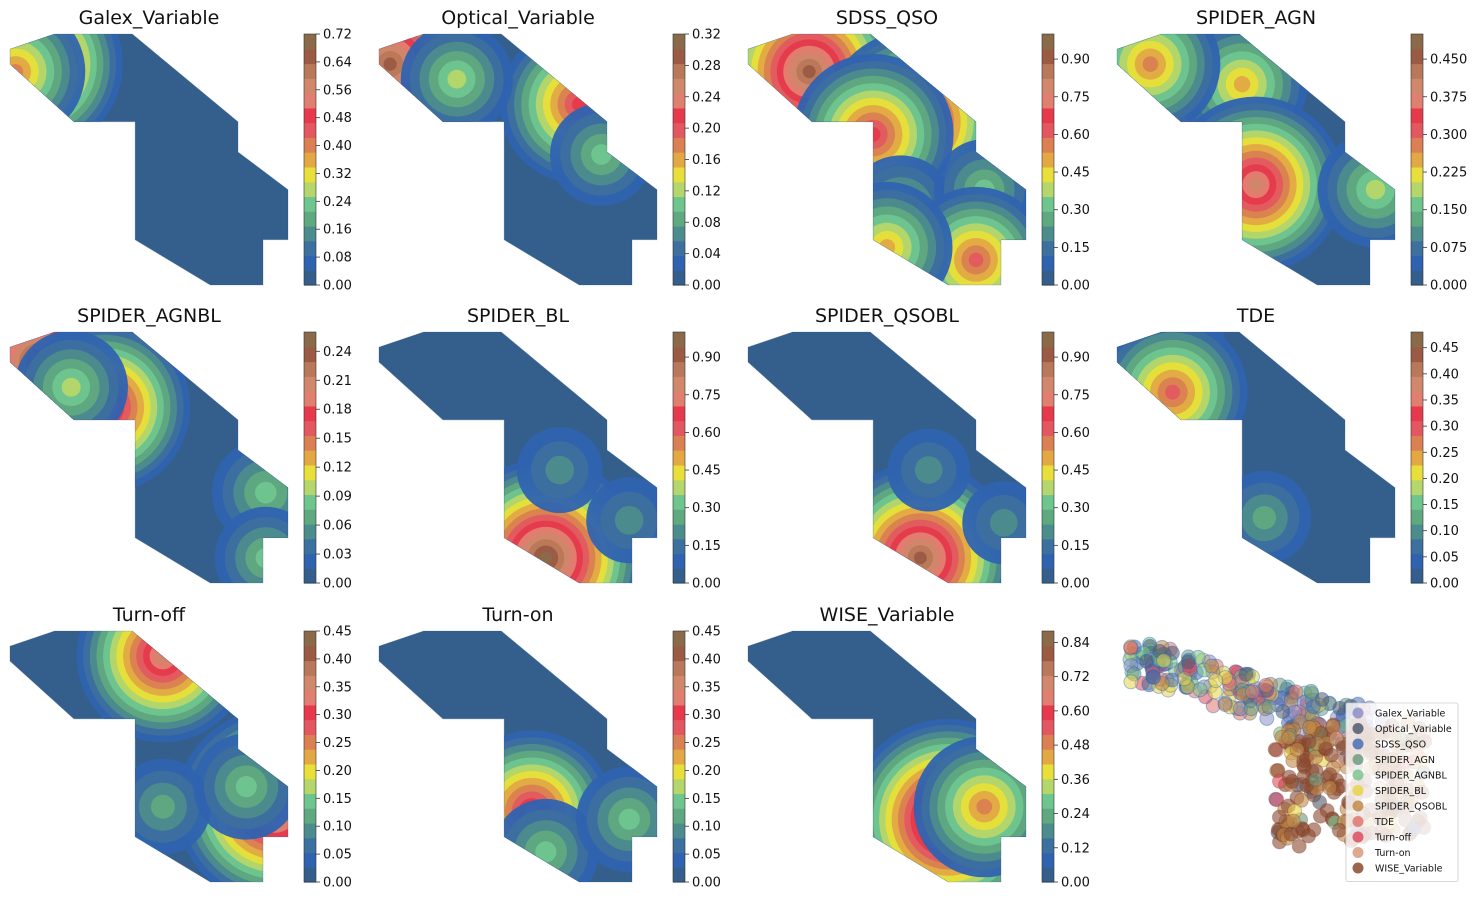  What do you see at coordinates (706, 433) in the screenshot?
I see `colorbar-tick-label: 0.60` at bounding box center [706, 433].